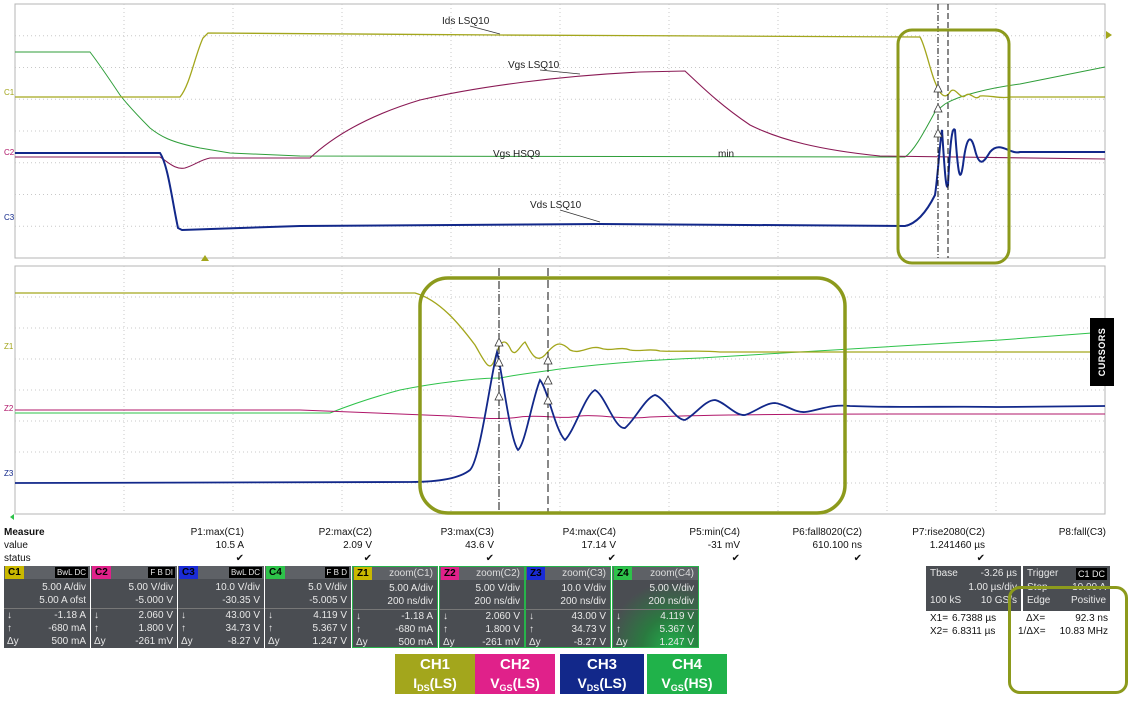 The image size is (1131, 704). What do you see at coordinates (723, 545) in the screenshot?
I see `measure-param-value: -31 mV` at bounding box center [723, 545].